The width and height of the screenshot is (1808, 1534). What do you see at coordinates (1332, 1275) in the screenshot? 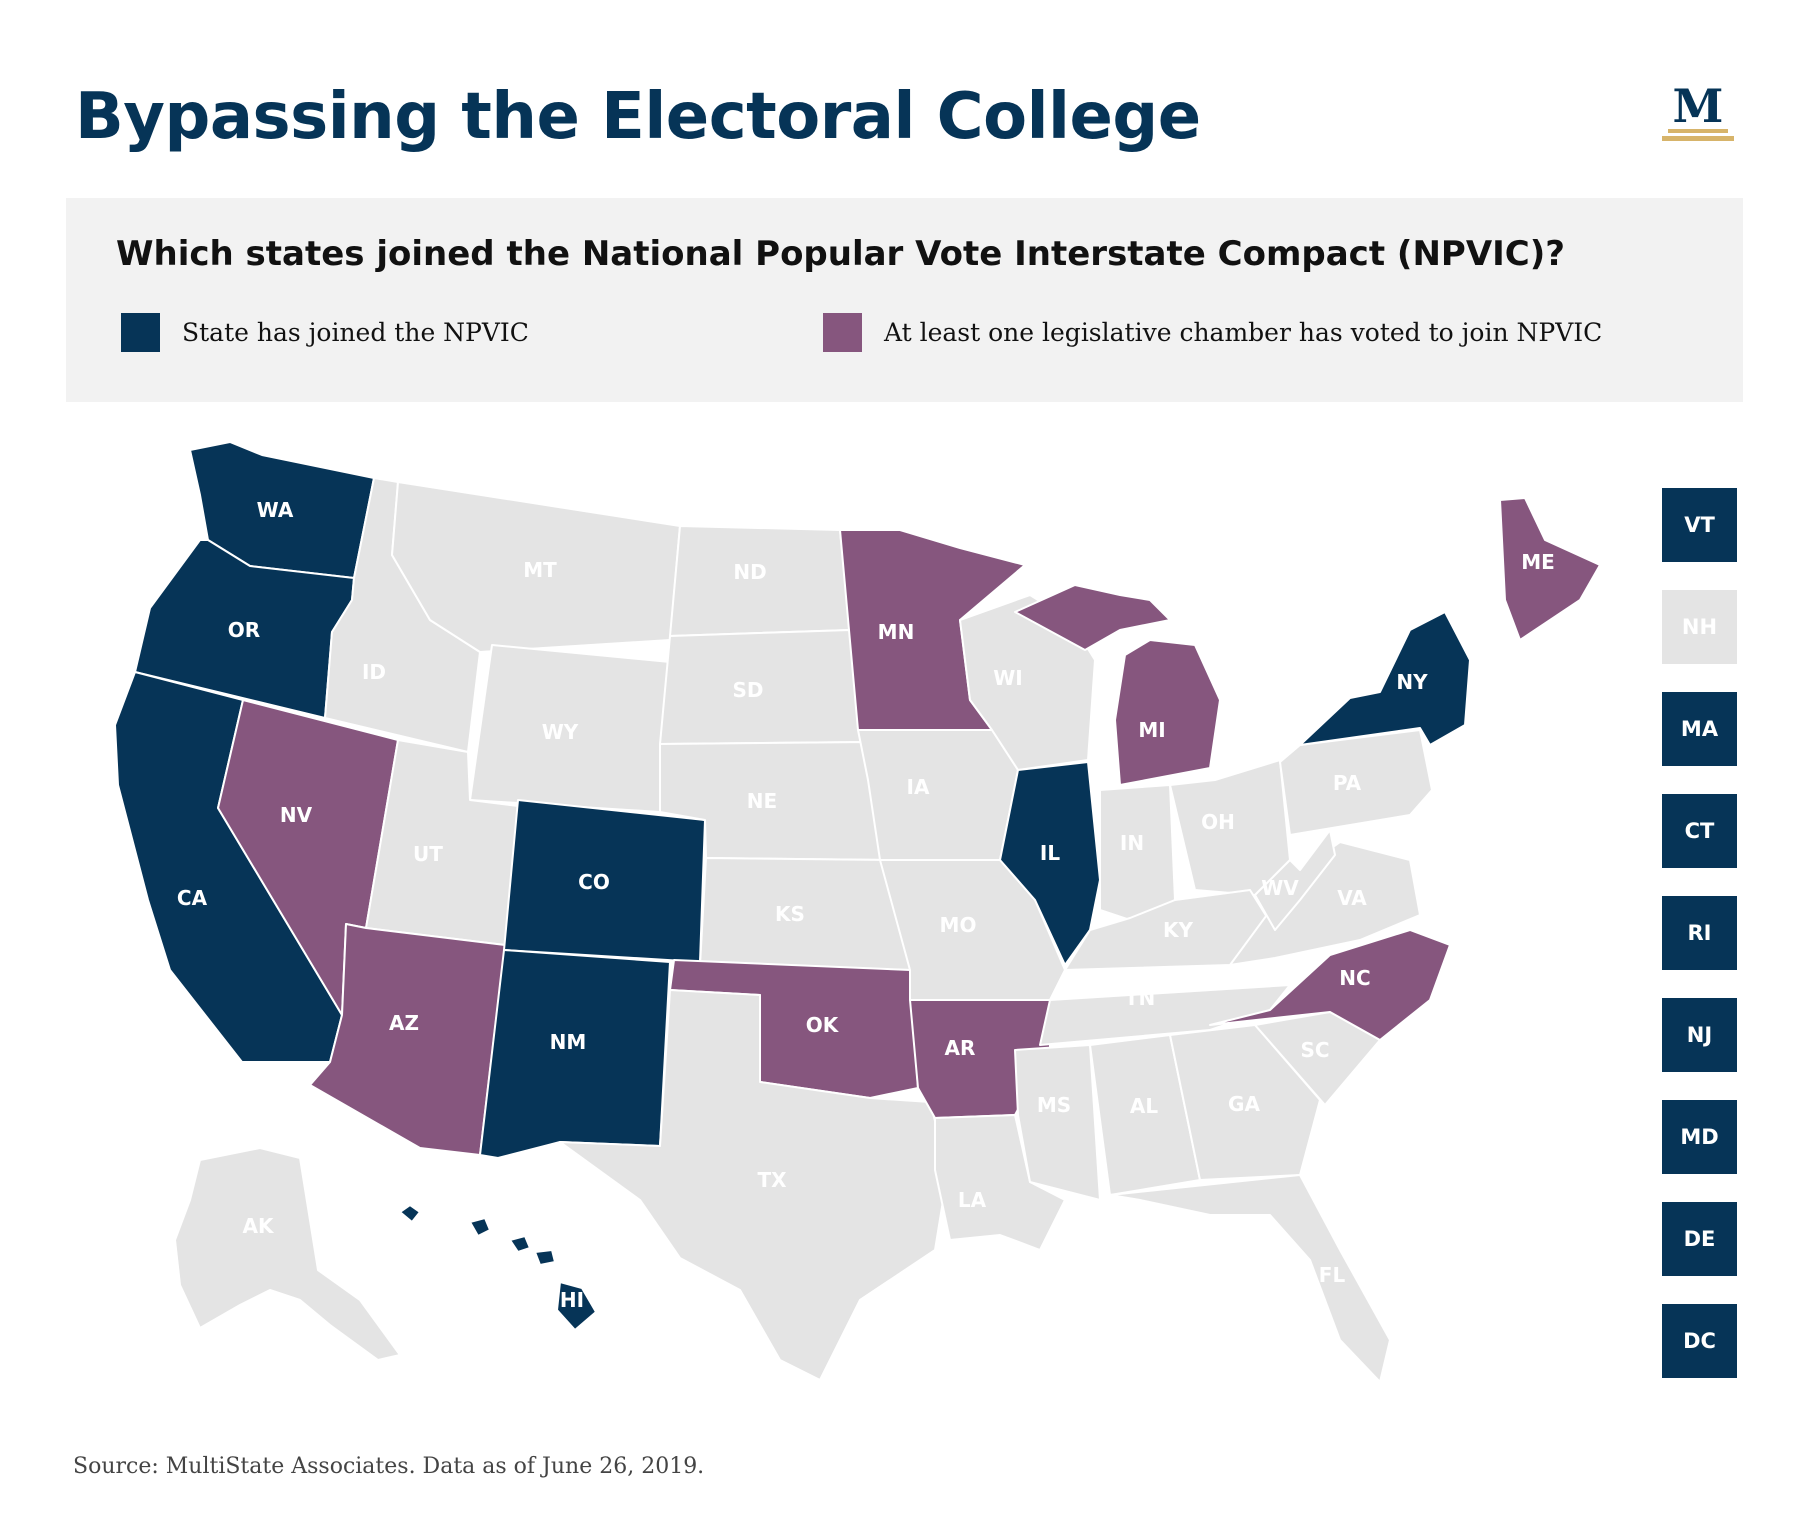
I see `state-label-fl: FL` at bounding box center [1332, 1275].